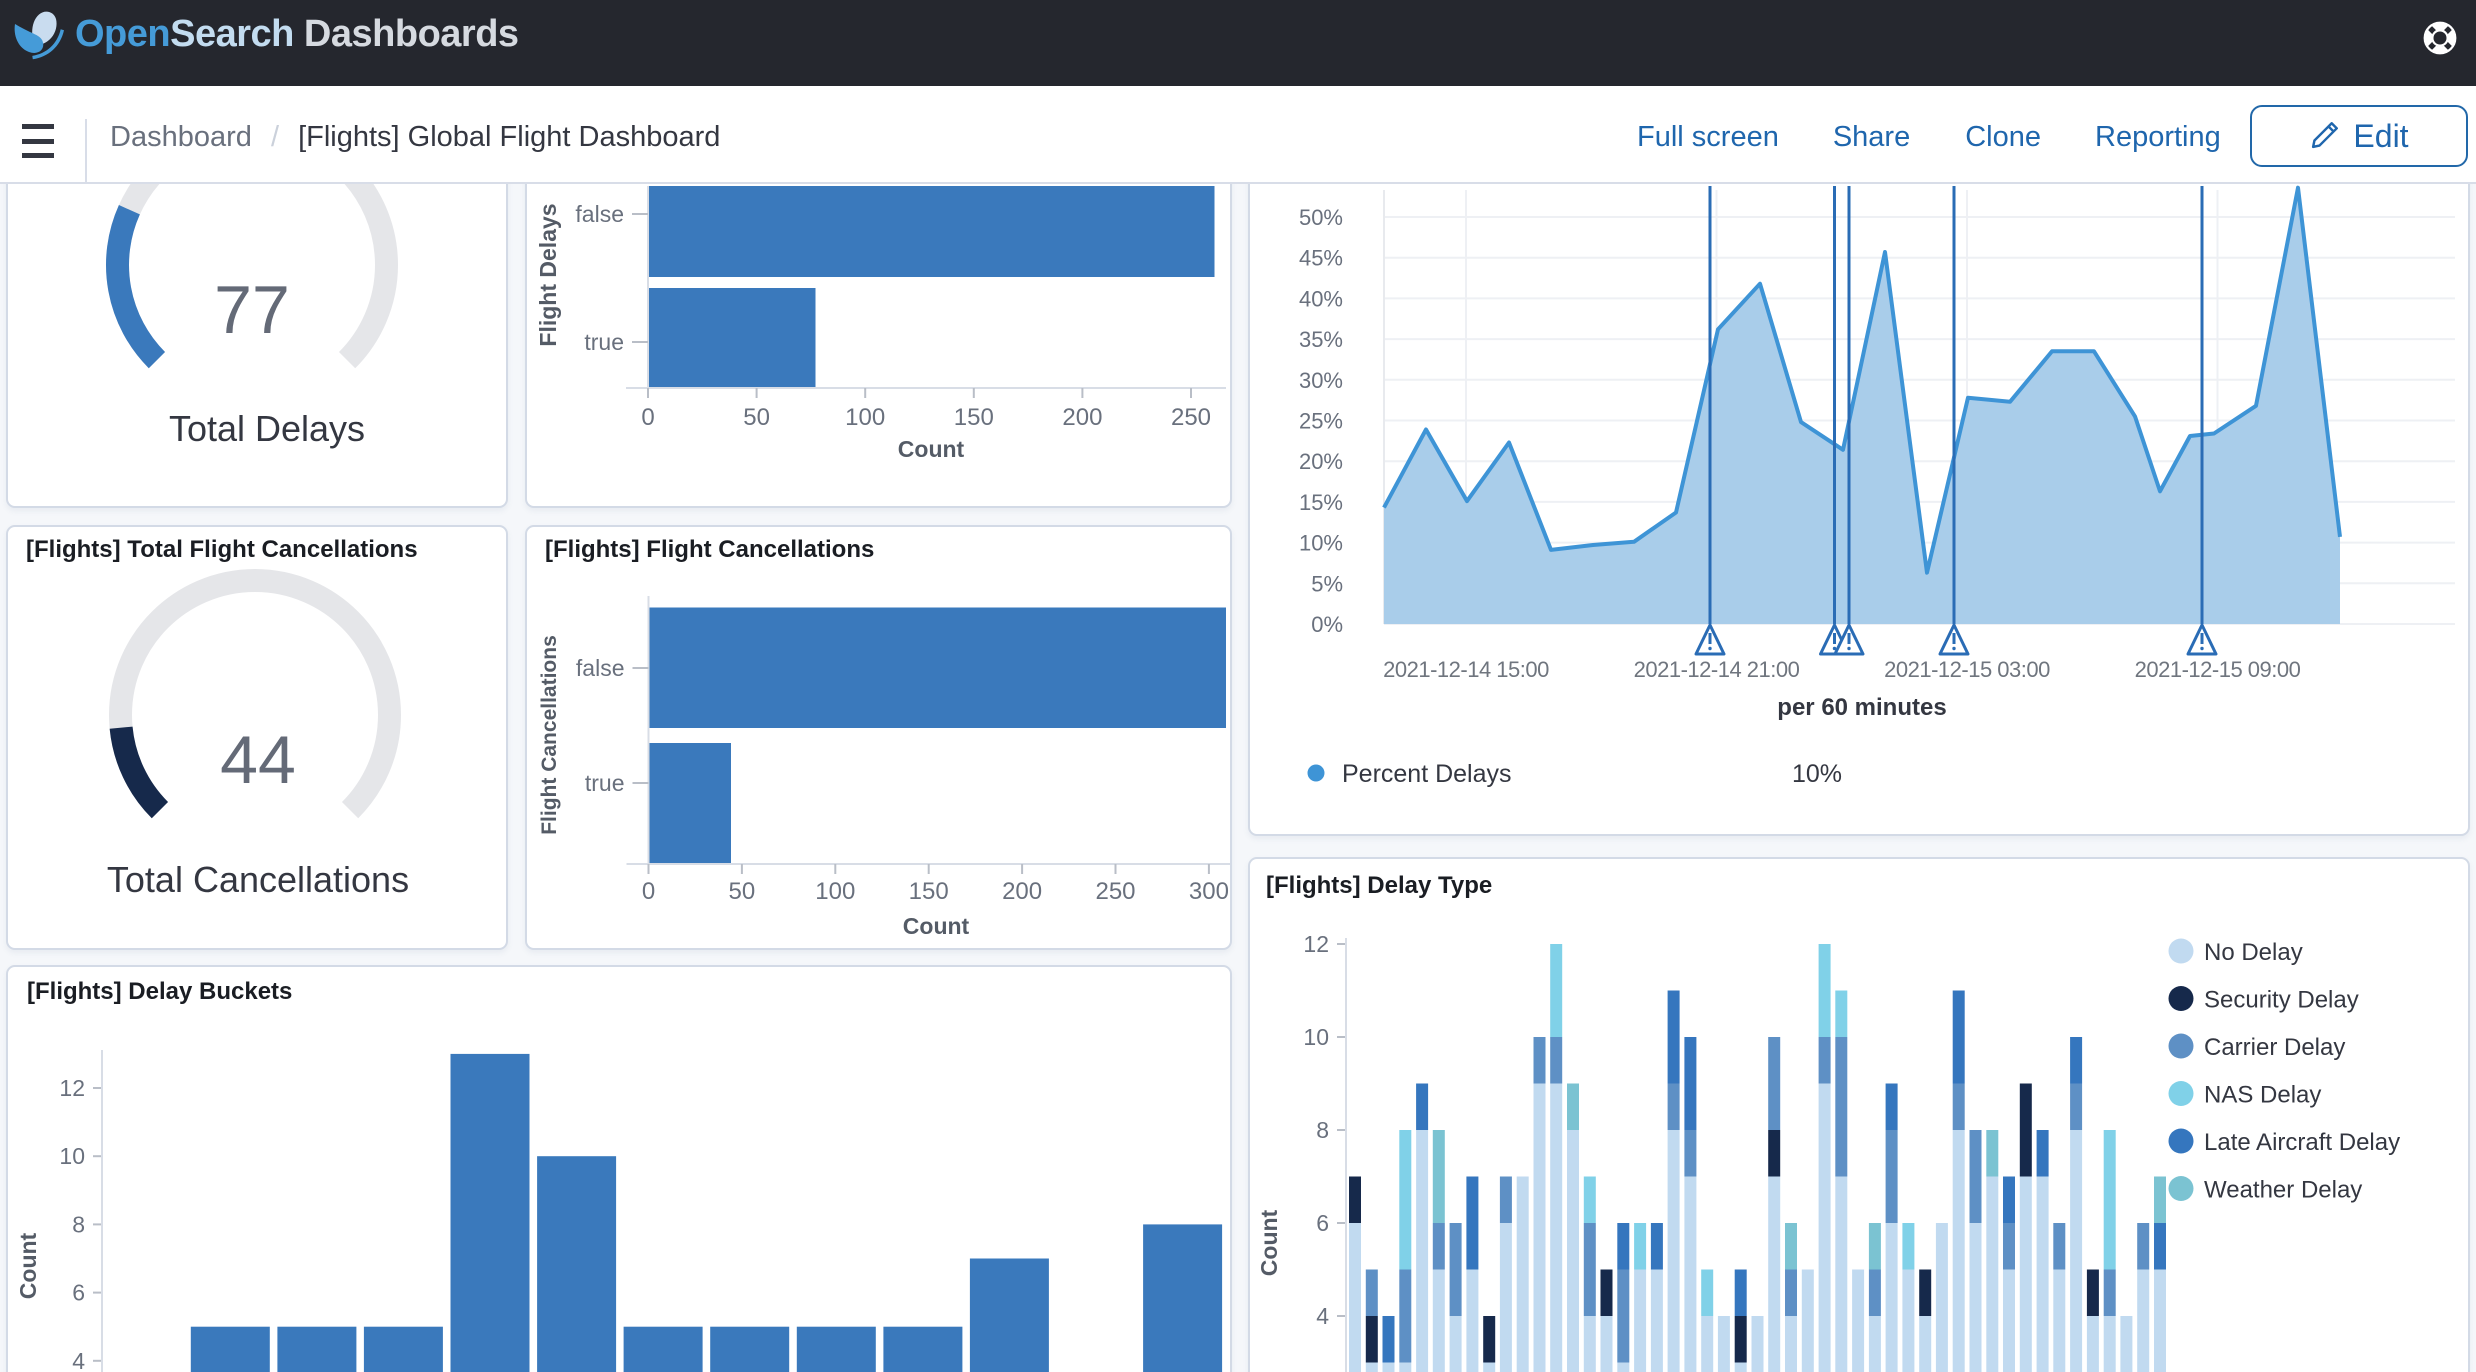  I want to click on svg-text: NAS Delay, so click(2262, 1095).